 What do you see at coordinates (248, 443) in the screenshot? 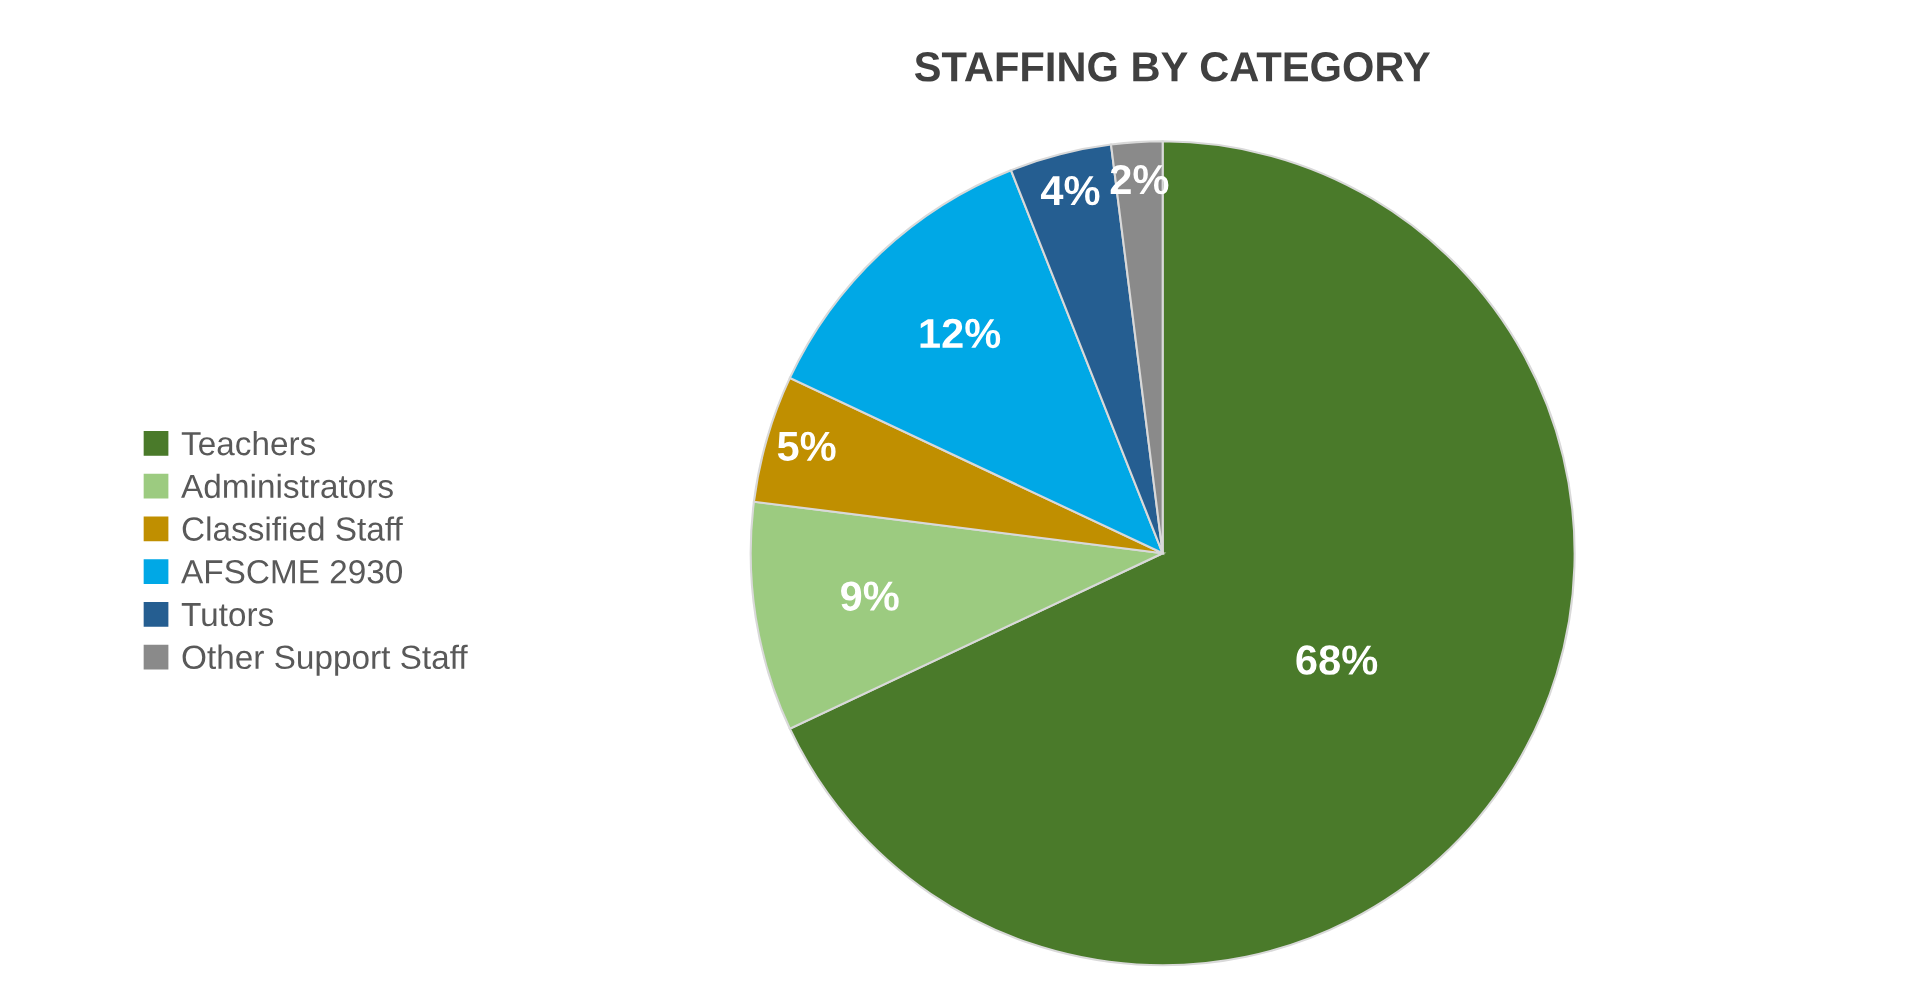
I see `legend-label: Teachers` at bounding box center [248, 443].